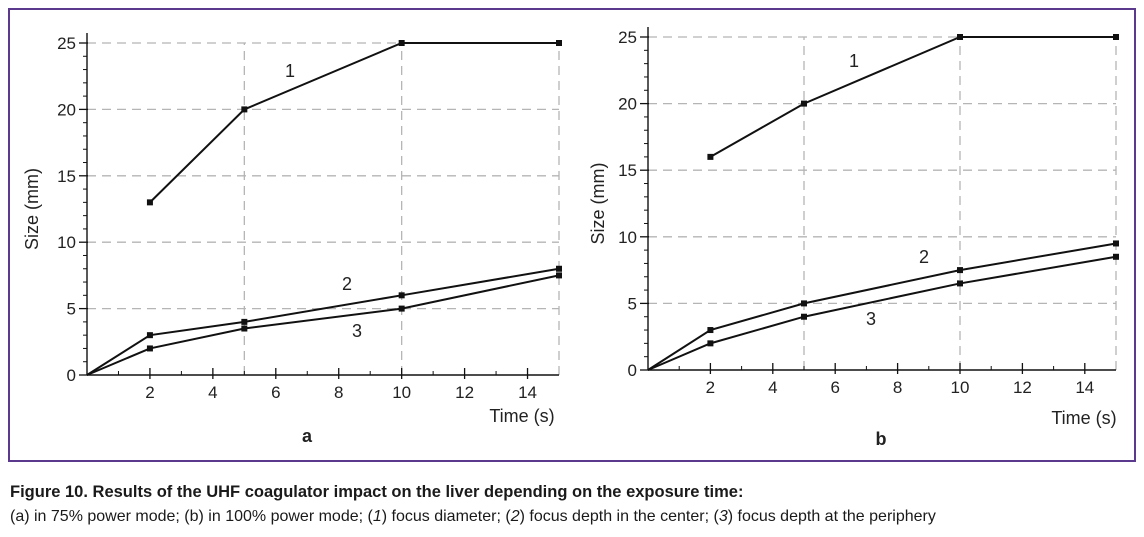  What do you see at coordinates (307, 436) in the screenshot?
I see `panel-label: a` at bounding box center [307, 436].